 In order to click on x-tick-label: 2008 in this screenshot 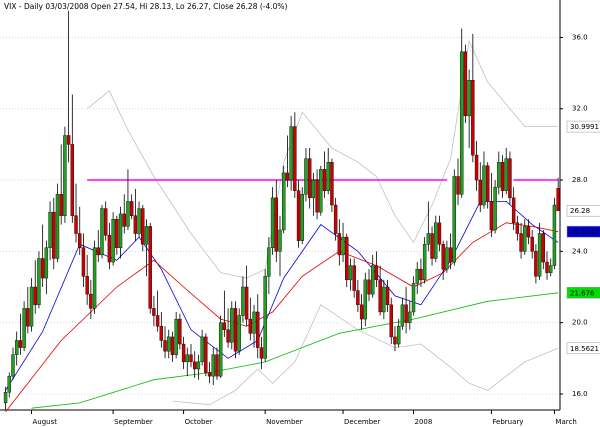, I will do `click(424, 422)`.